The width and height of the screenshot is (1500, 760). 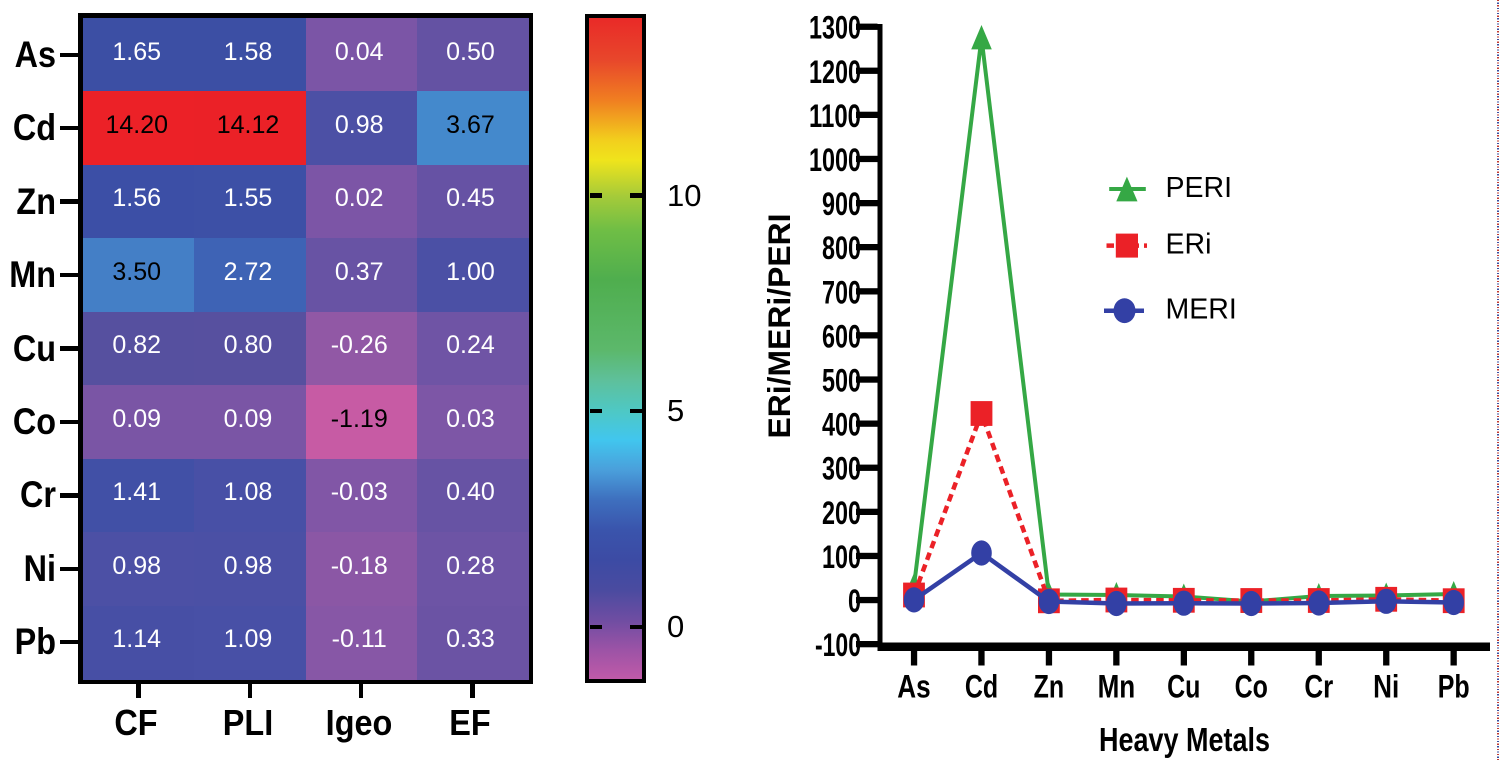 What do you see at coordinates (1454, 687) in the screenshot?
I see `svg-text: Pb` at bounding box center [1454, 687].